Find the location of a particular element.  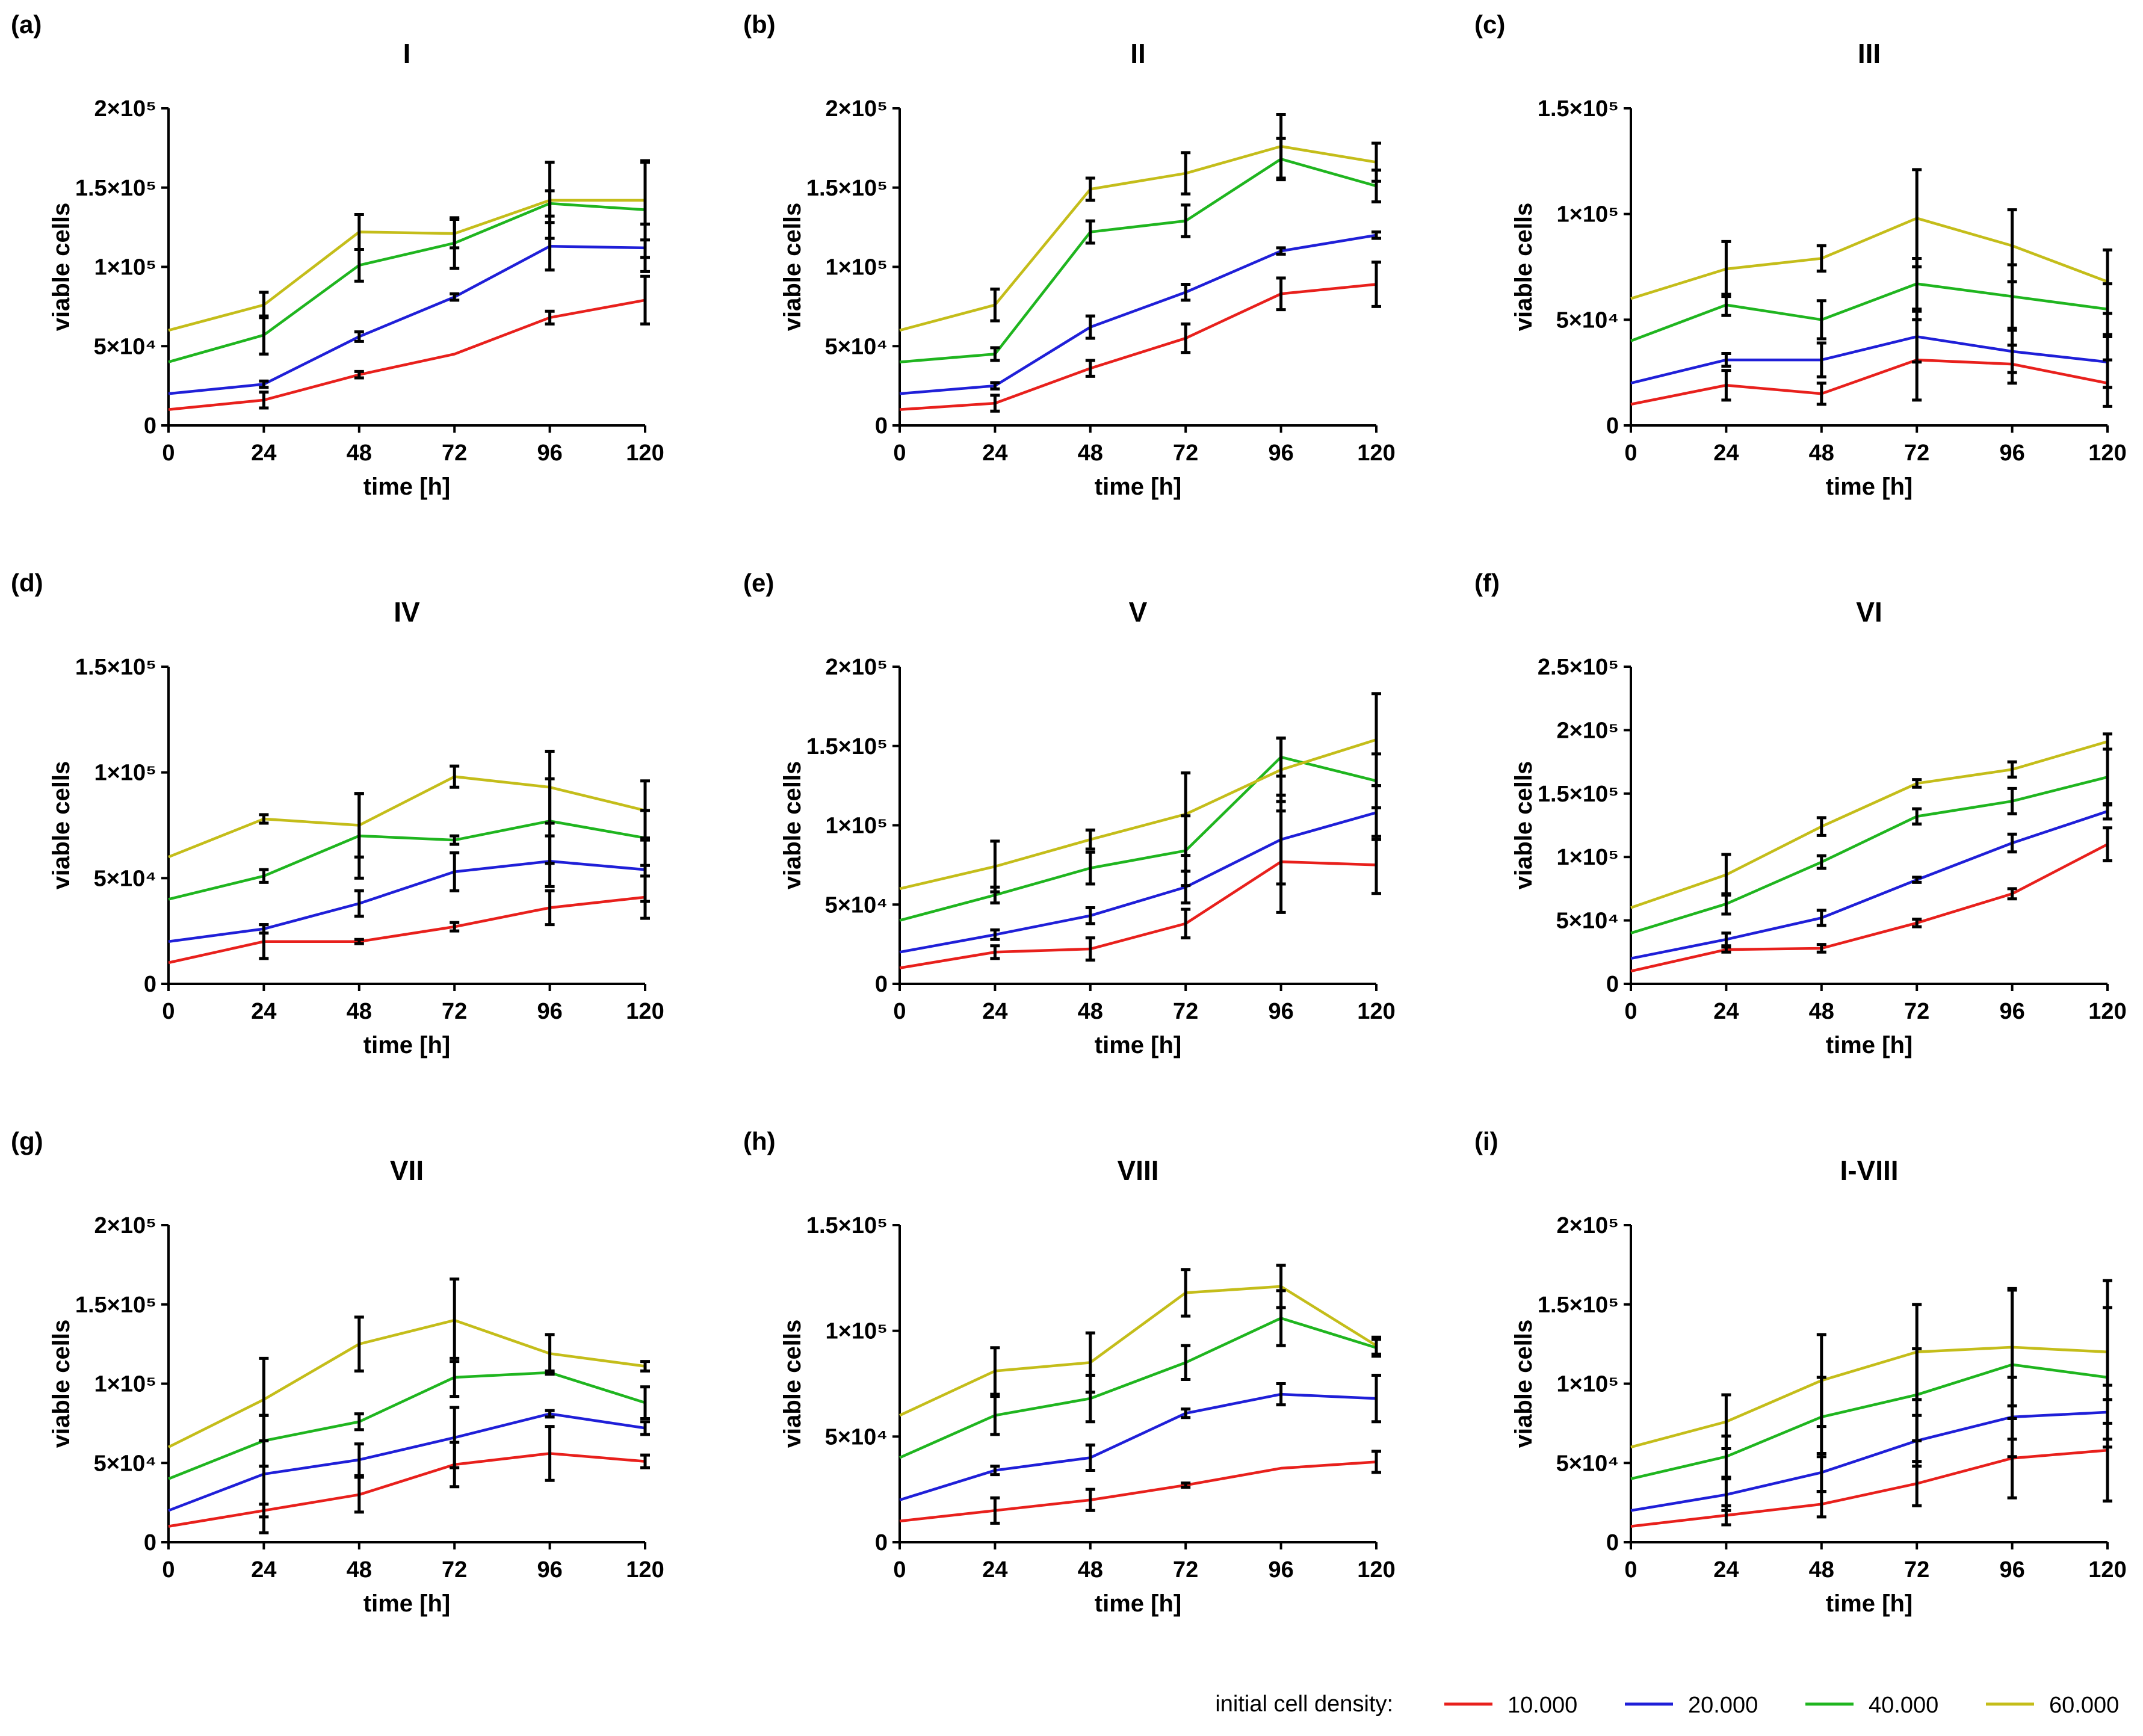

chart-title: I-VIII is located at coordinates (1869, 1170).